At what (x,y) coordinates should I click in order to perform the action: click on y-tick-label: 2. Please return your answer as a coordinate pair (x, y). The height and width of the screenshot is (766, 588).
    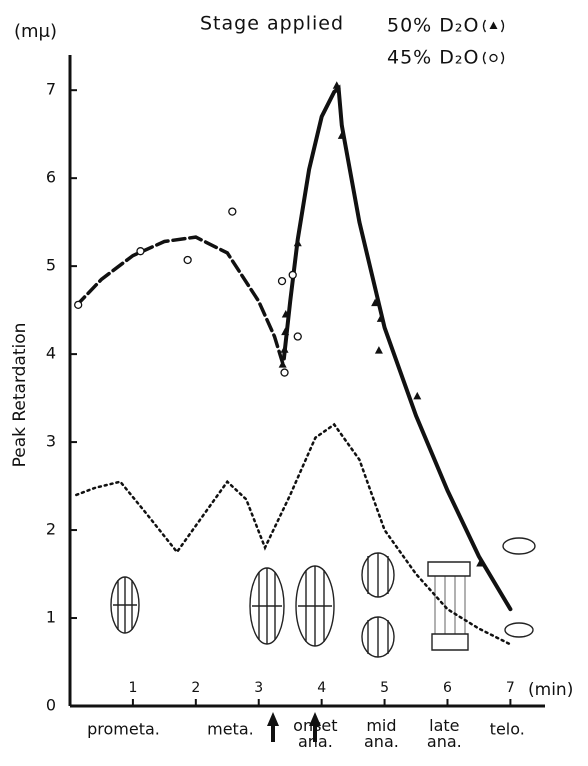
    Looking at the image, I should click on (51, 529).